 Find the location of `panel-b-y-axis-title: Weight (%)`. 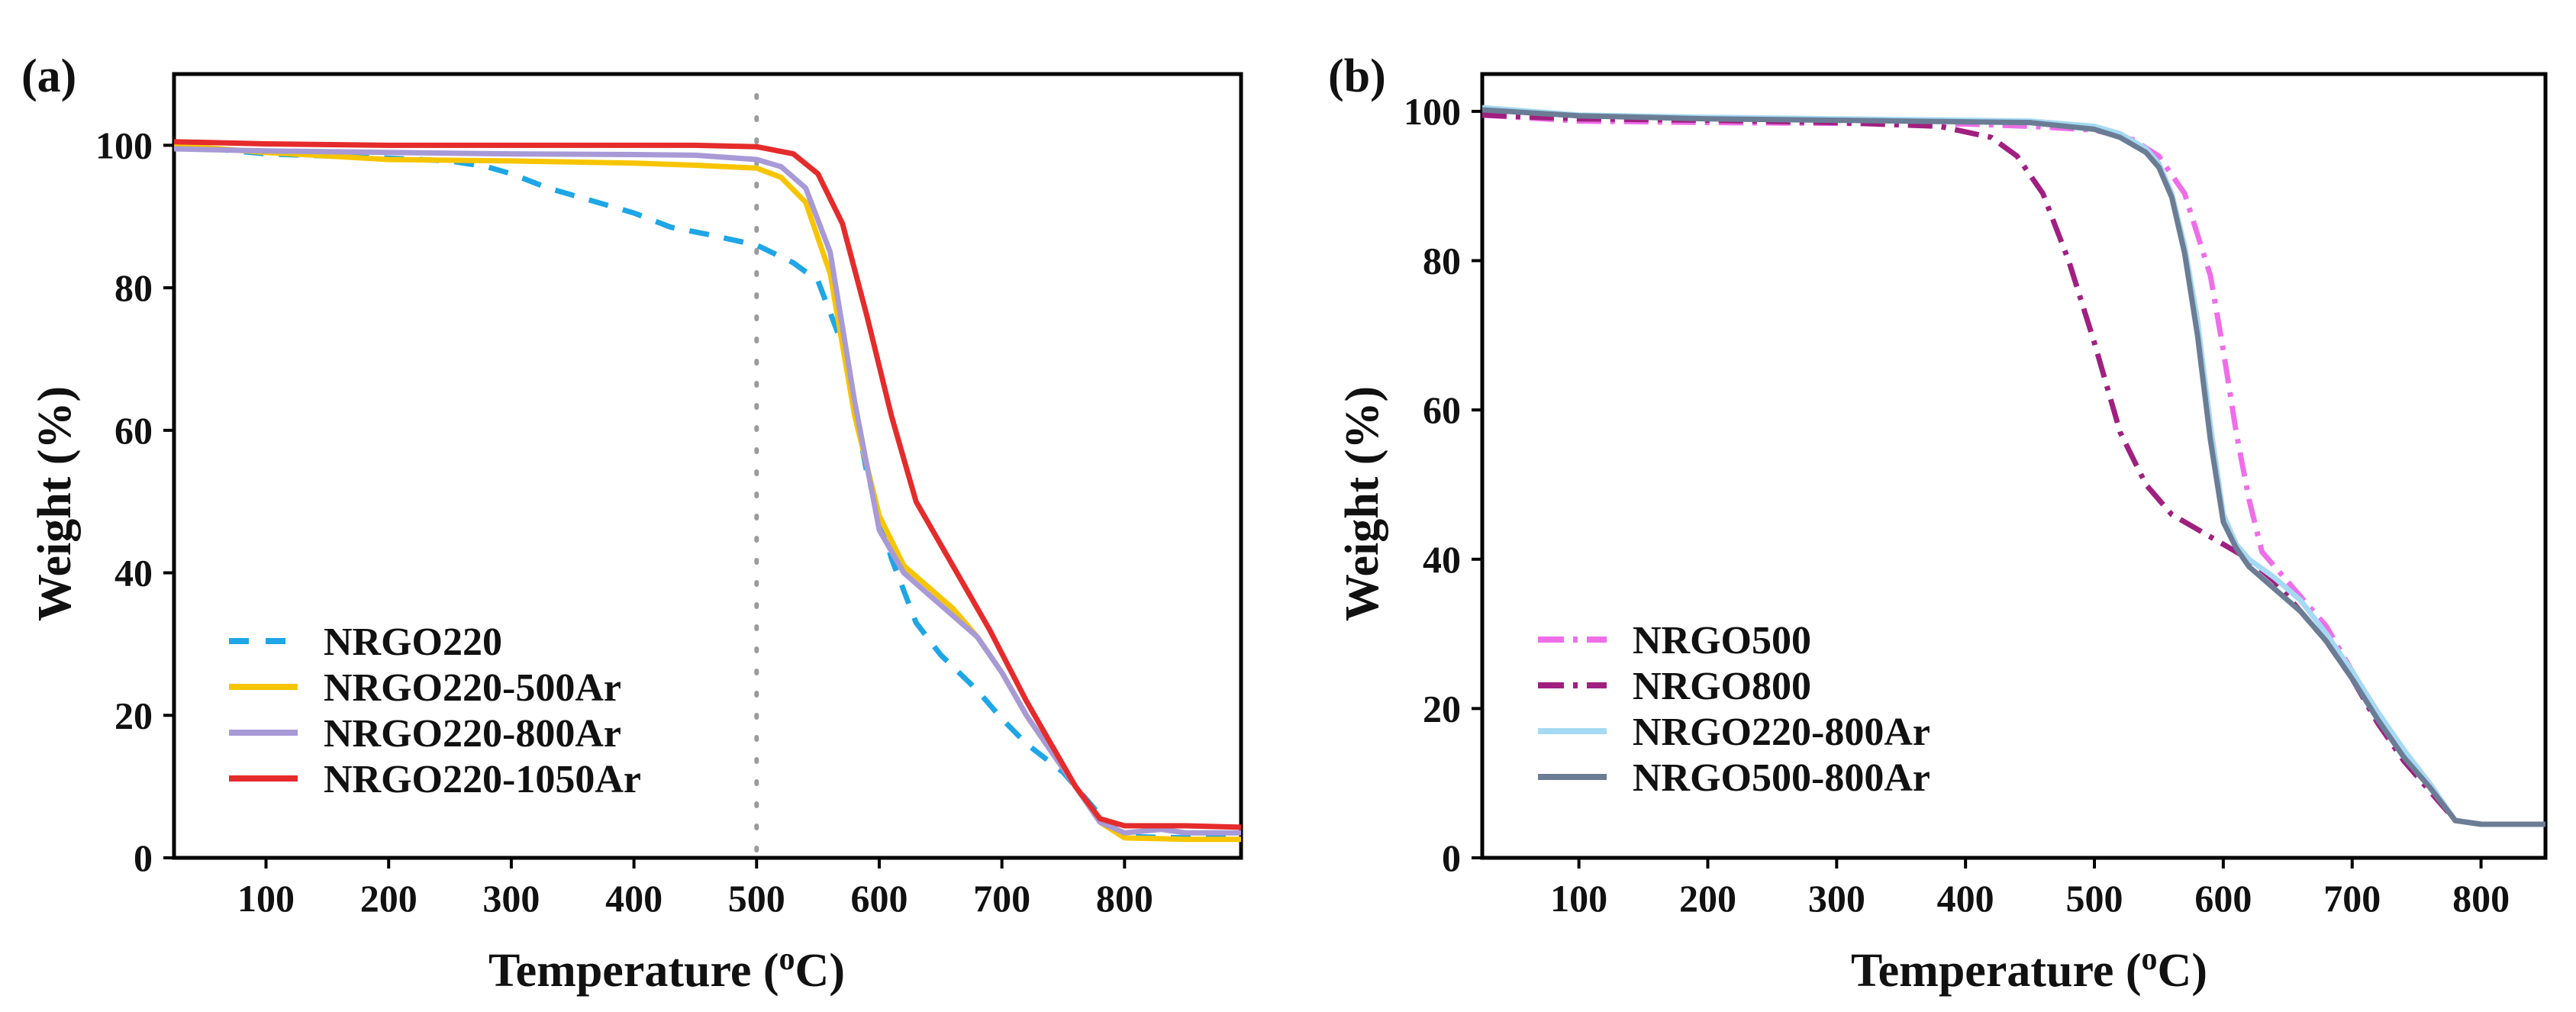

panel-b-y-axis-title: Weight (%) is located at coordinates (1362, 503).